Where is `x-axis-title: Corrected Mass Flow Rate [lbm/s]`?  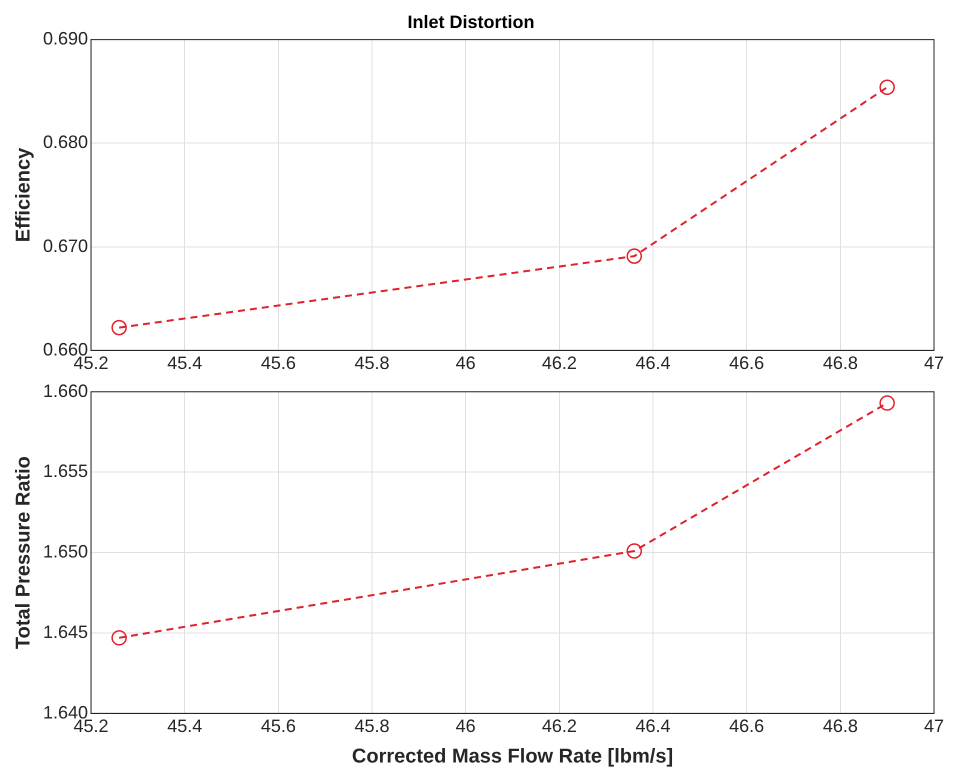 x-axis-title: Corrected Mass Flow Rate [lbm/s] is located at coordinates (513, 757).